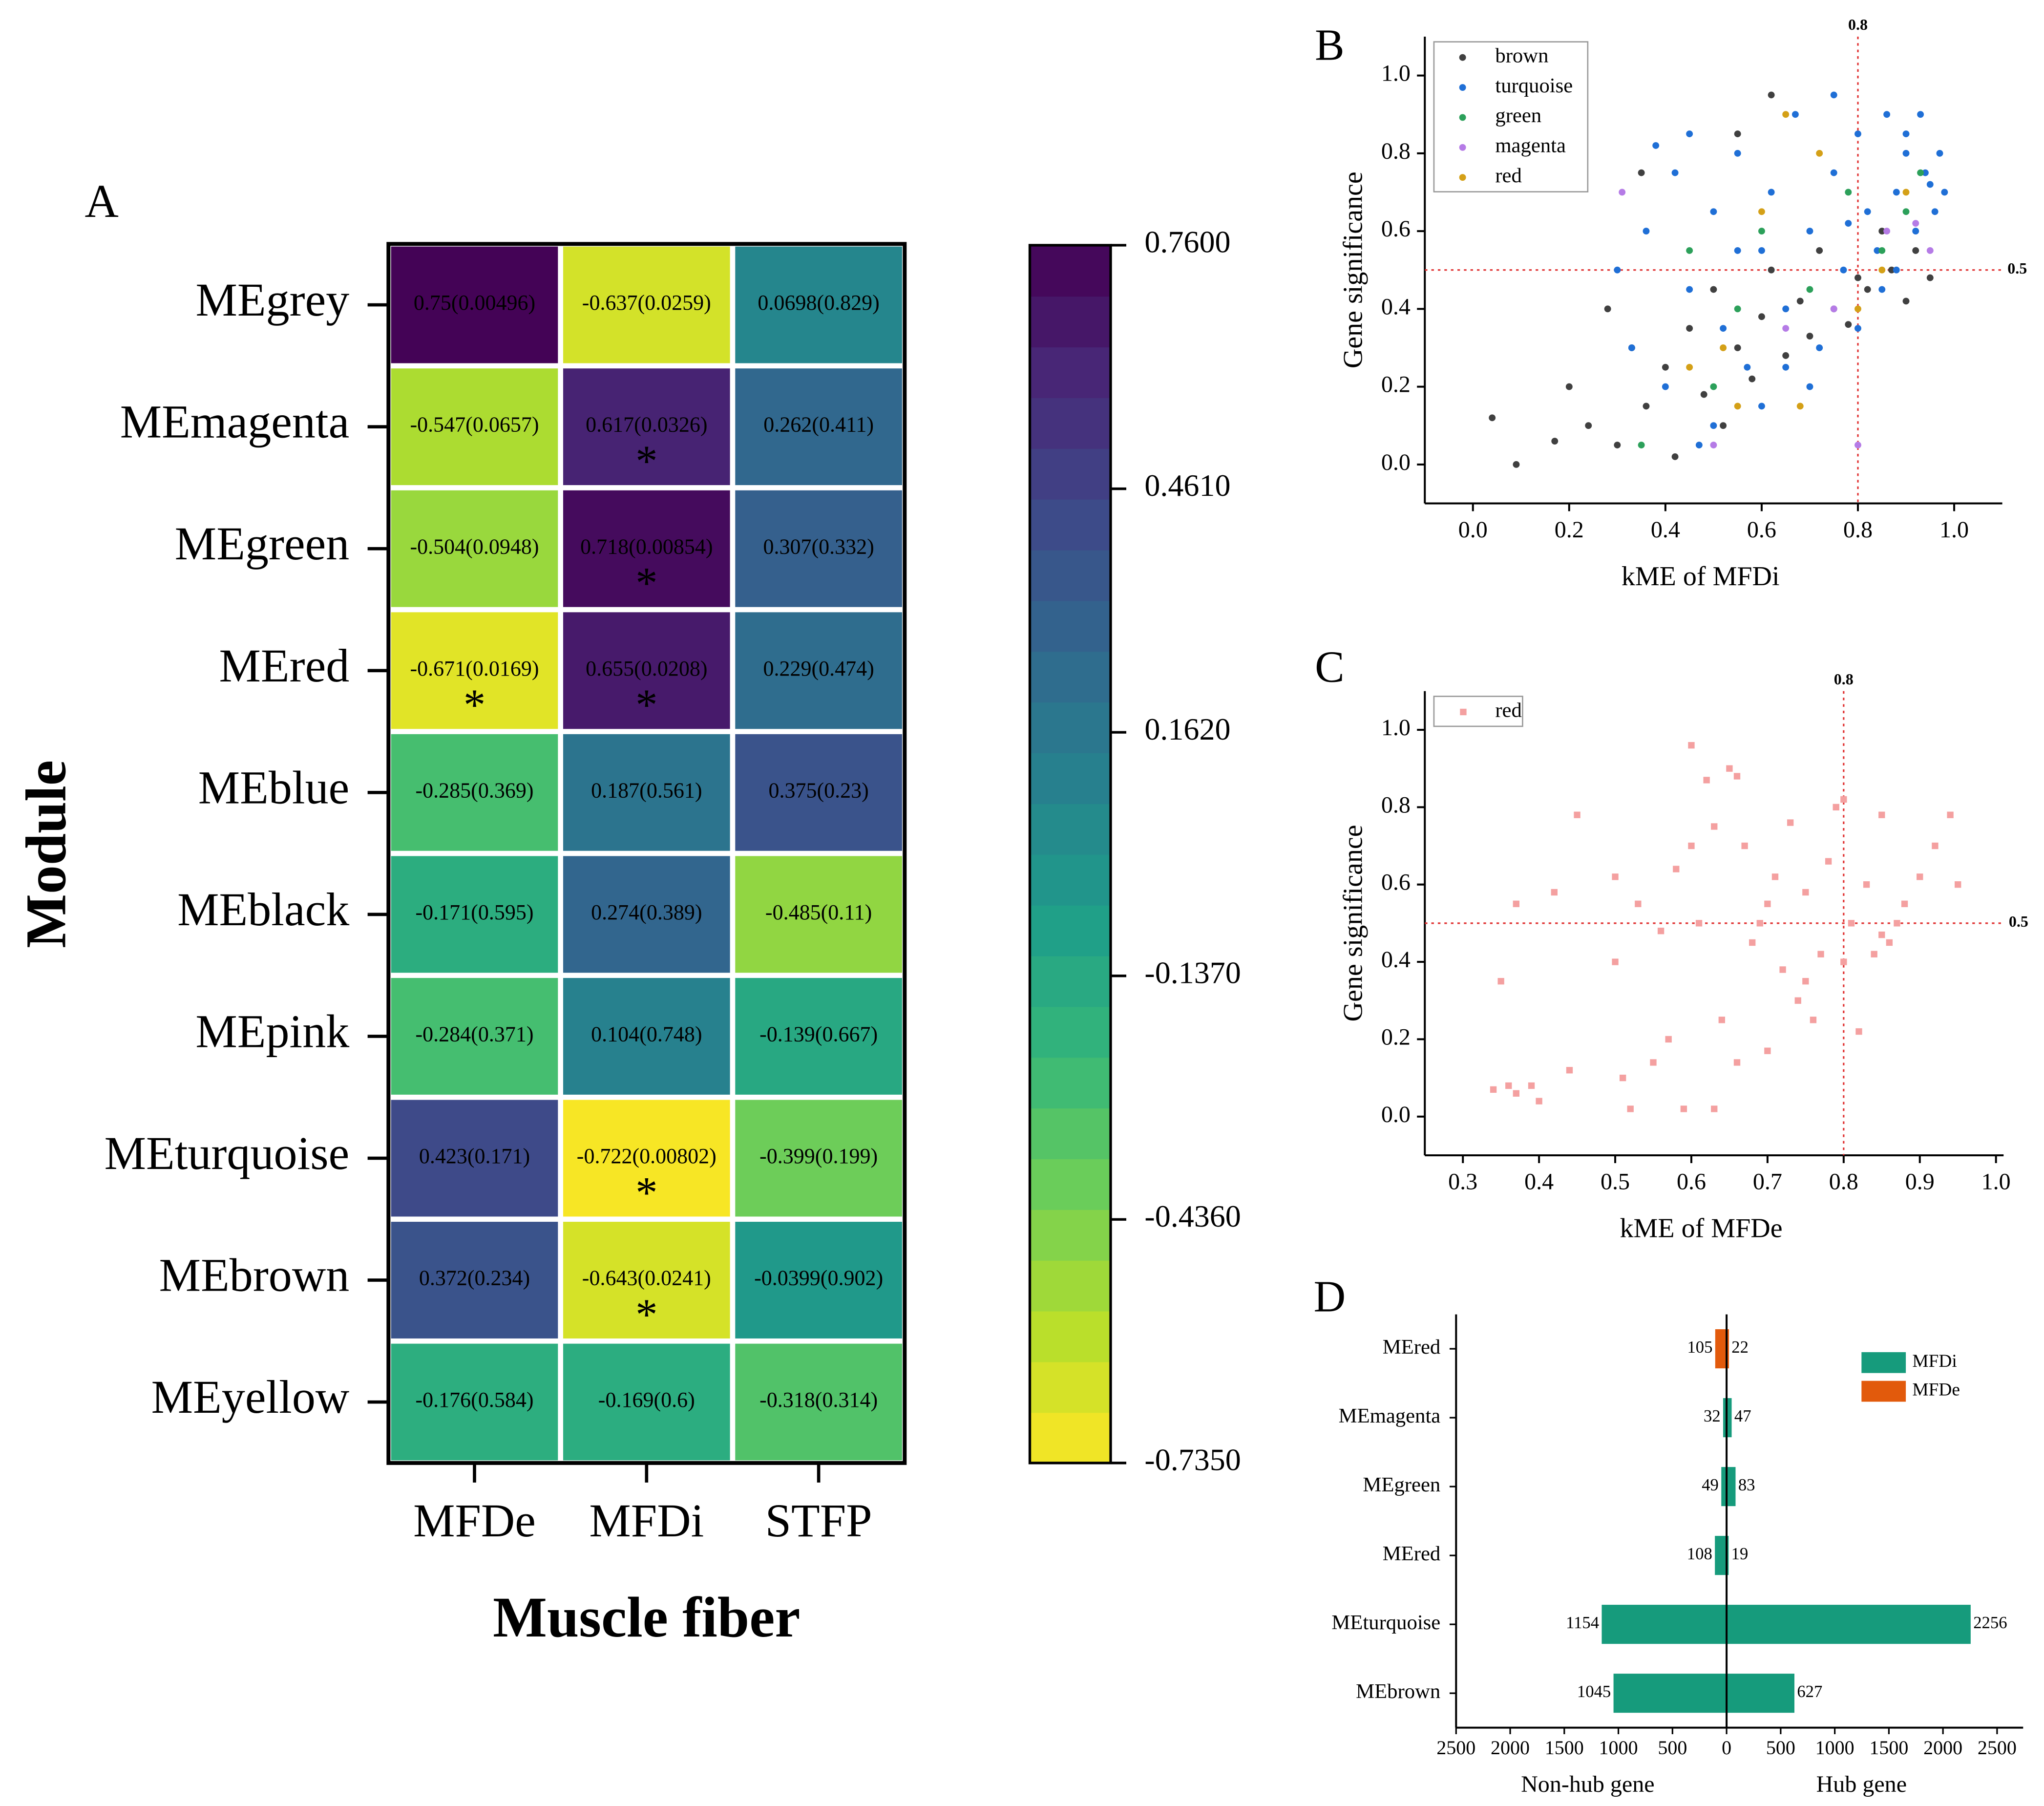  I want to click on column-label: MFDe, so click(474, 1520).